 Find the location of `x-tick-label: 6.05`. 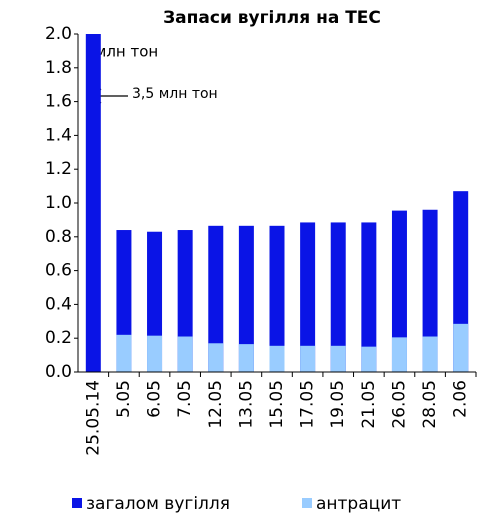

x-tick-label: 6.05 is located at coordinates (155, 399).